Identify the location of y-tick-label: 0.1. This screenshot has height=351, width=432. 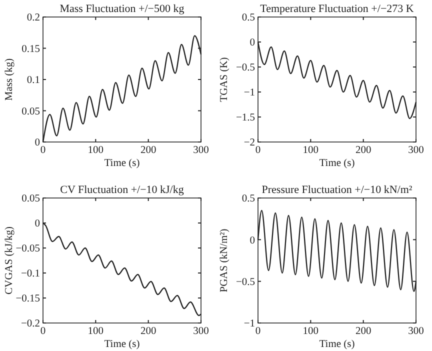
(33, 80).